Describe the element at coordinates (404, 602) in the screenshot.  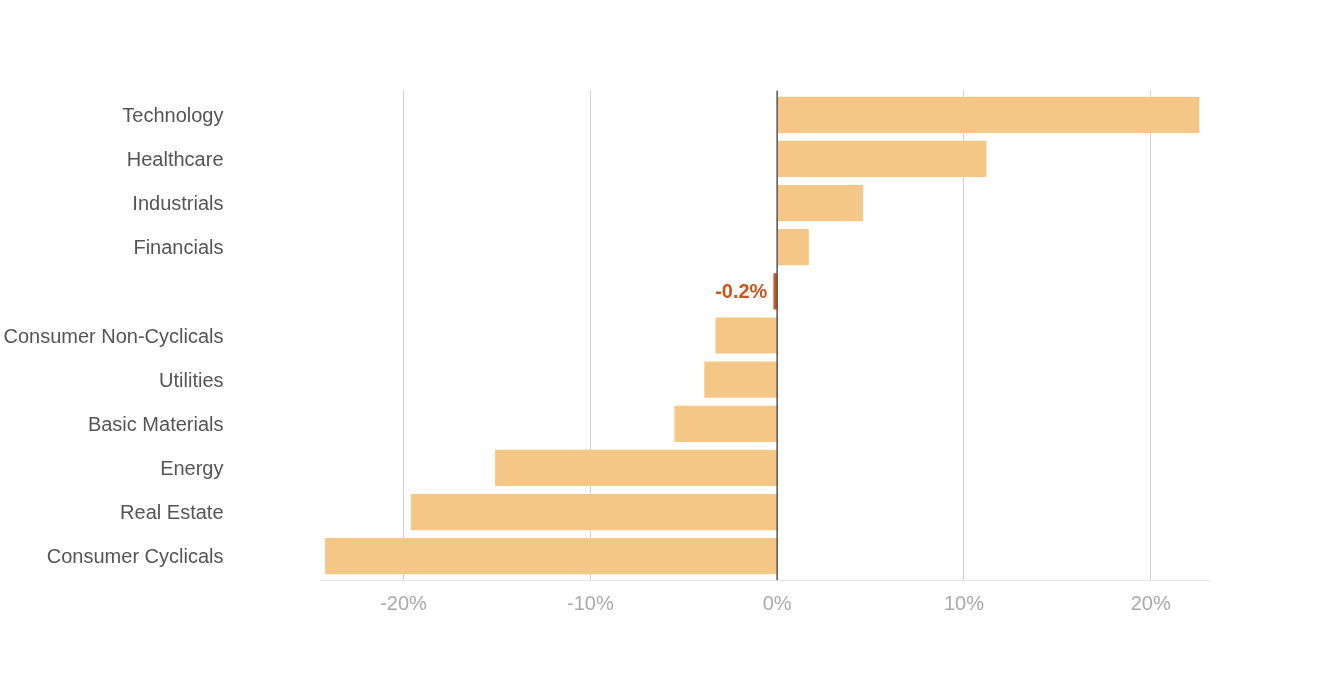
I see `x-tick-label: -20%` at that location.